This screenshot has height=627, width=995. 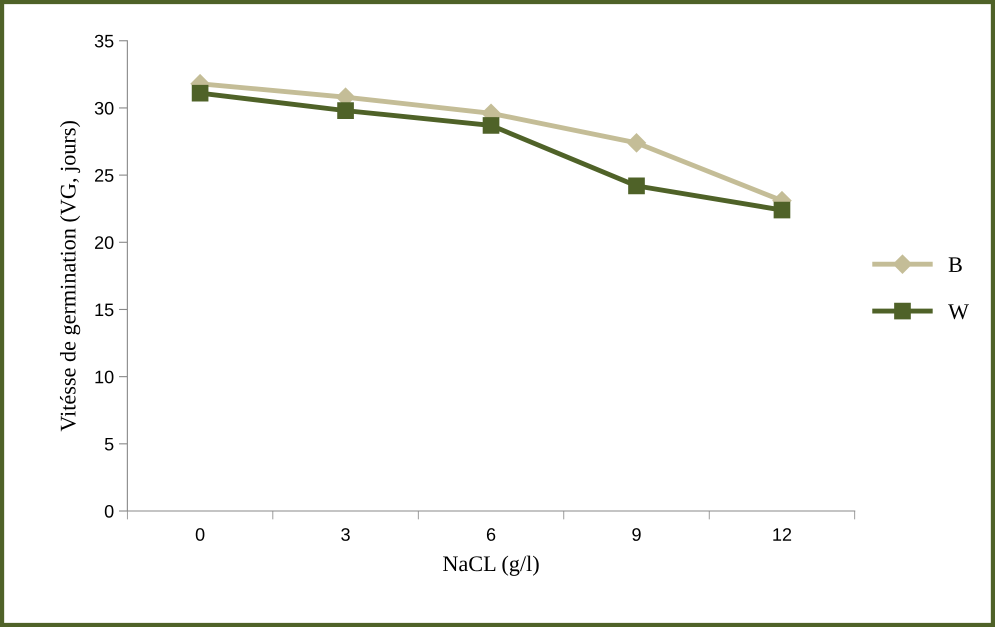 I want to click on y-tick-label: 10, so click(x=104, y=377).